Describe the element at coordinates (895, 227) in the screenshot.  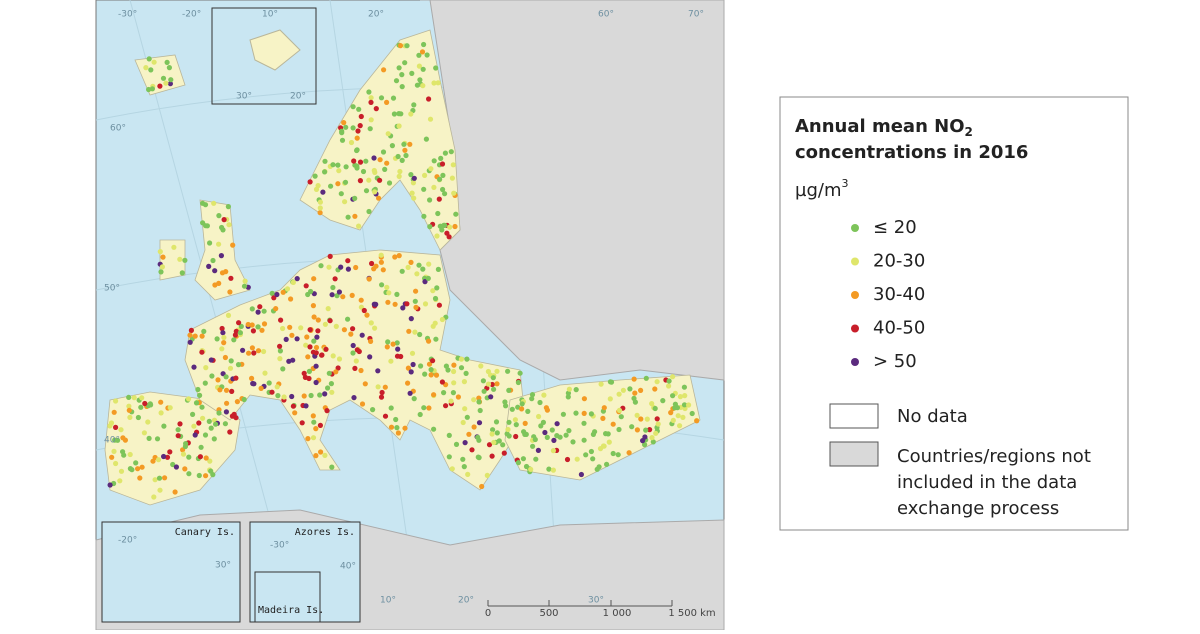
I see `legend-label: ≤ 20` at that location.